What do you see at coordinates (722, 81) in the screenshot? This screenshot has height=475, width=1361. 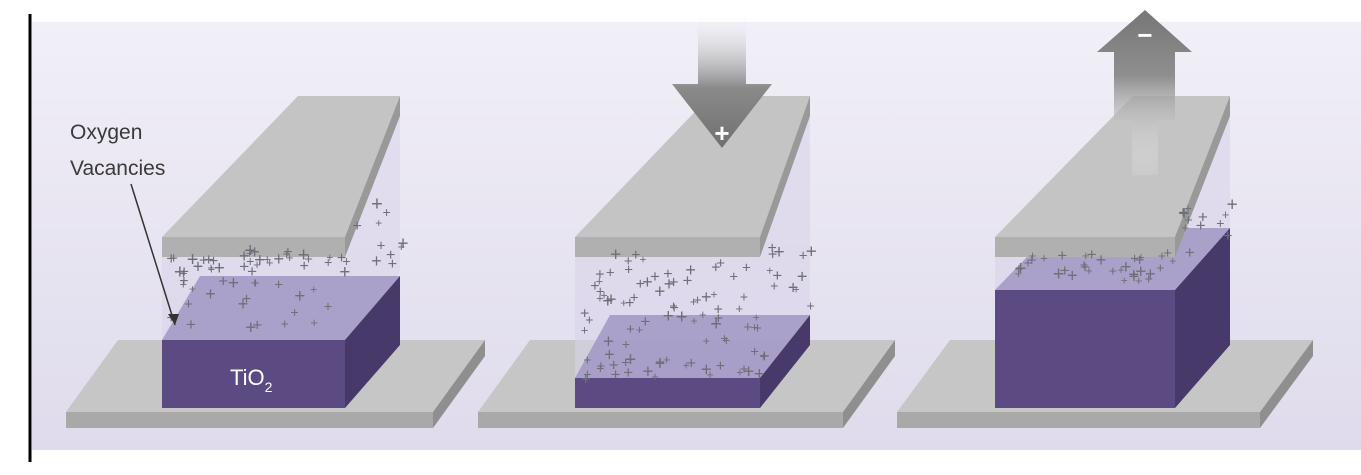 I see `press-down-arrow: +` at bounding box center [722, 81].